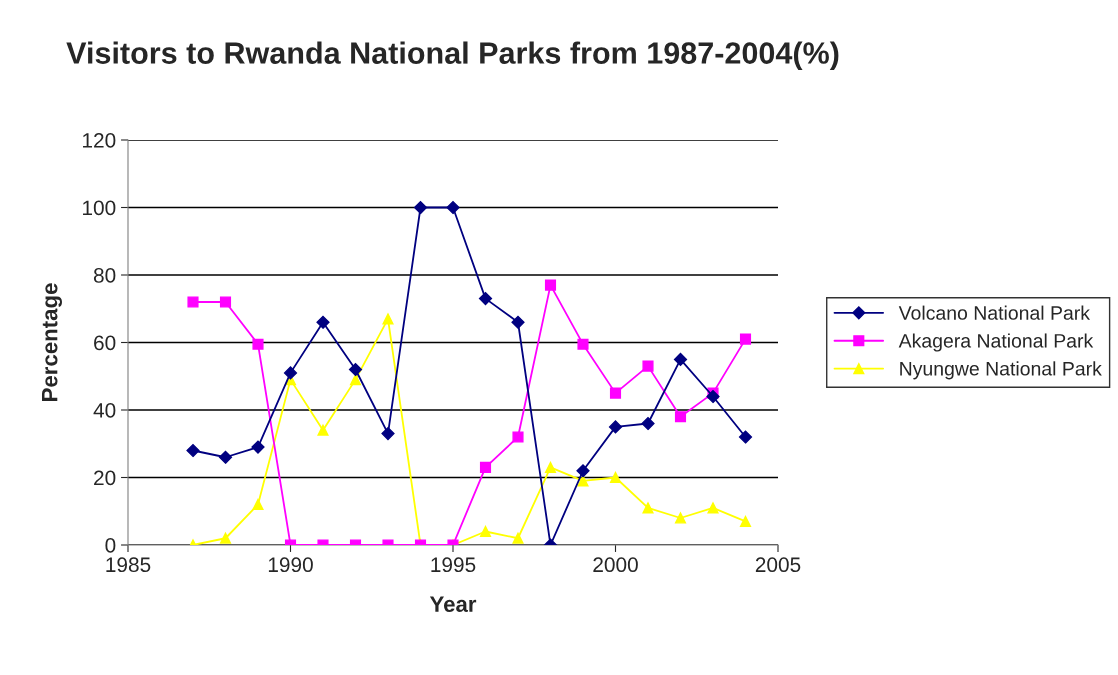 The image size is (1118, 675). I want to click on chart-title: Visitors to Rwanda National Parks from 1987-2004(%), so click(452, 55).